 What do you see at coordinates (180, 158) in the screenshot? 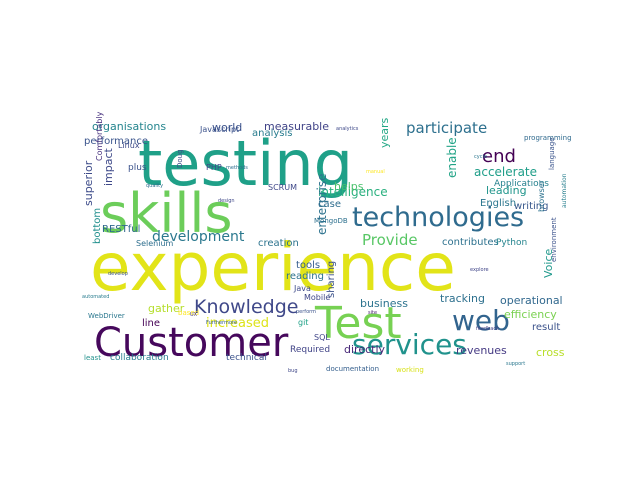
I see `word-doug: Doug` at bounding box center [180, 158].